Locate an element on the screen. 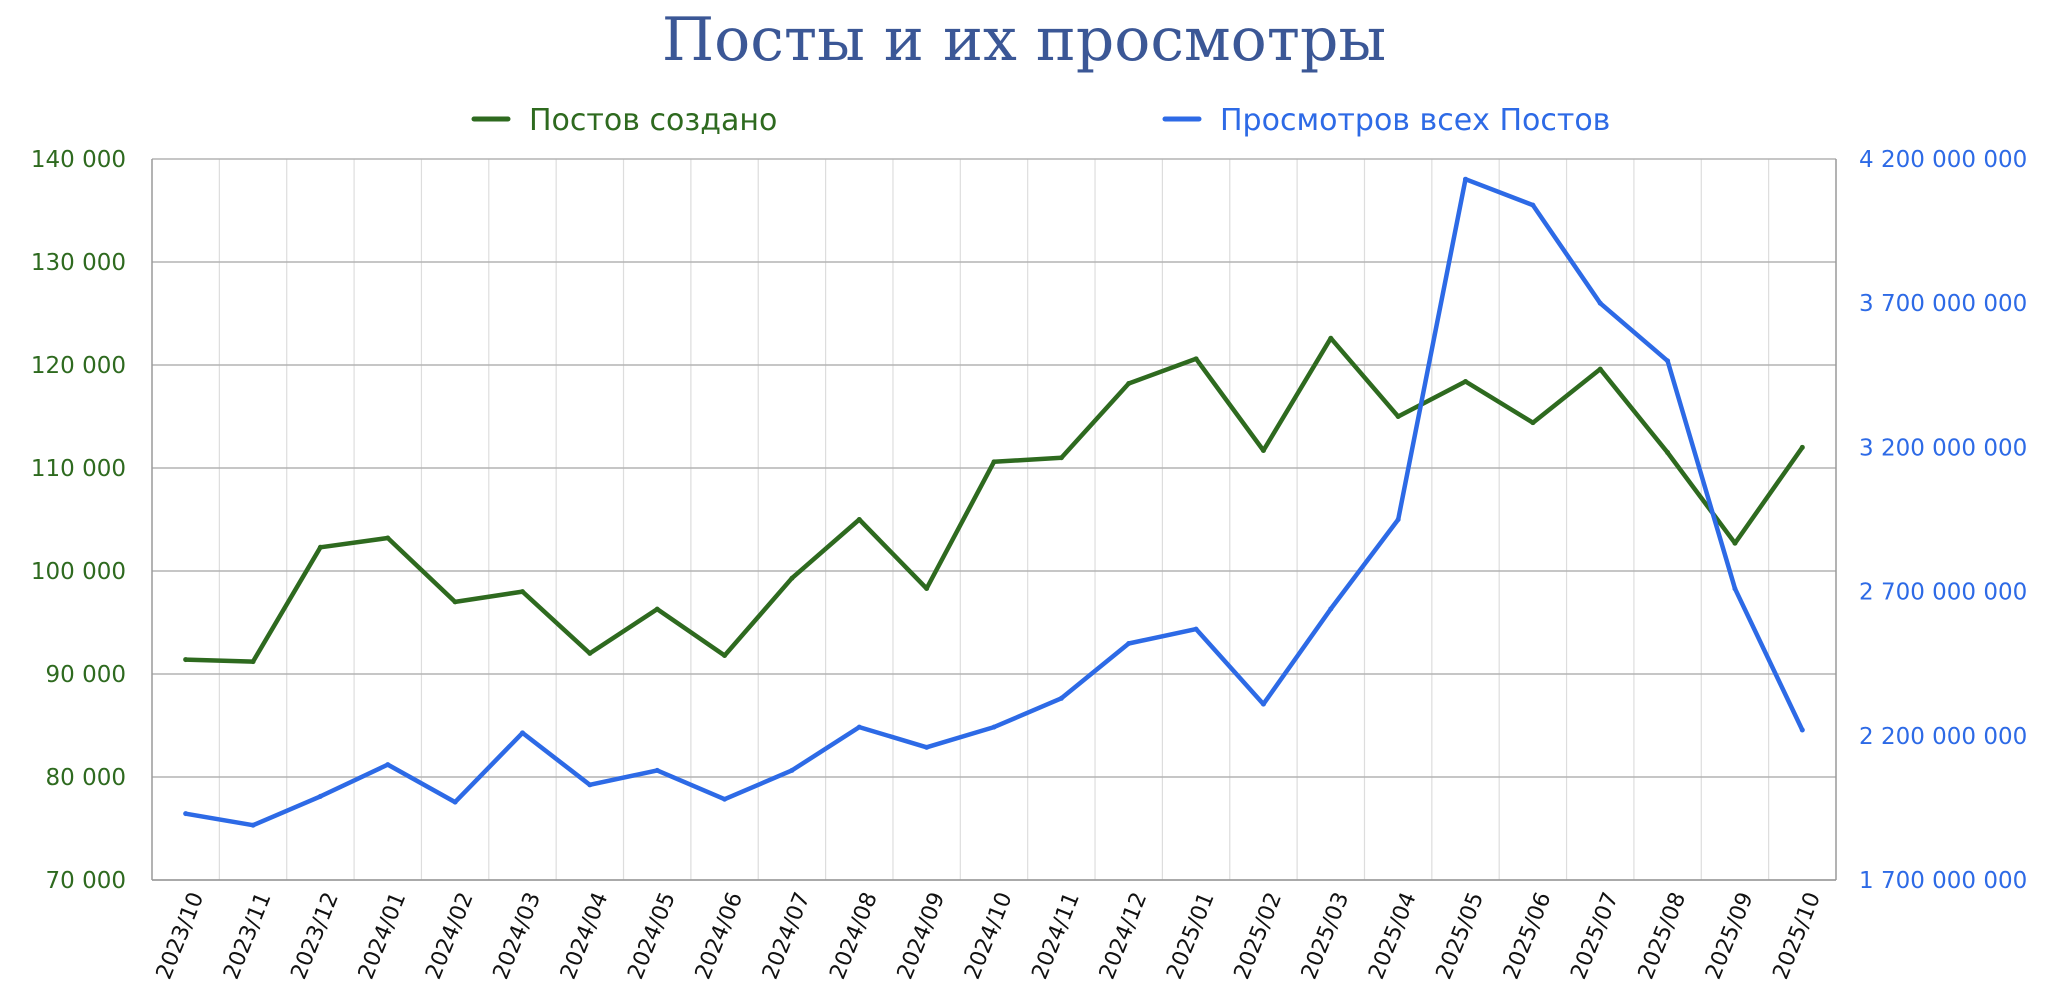  x-tick-label: 2024/02 is located at coordinates (449, 936).